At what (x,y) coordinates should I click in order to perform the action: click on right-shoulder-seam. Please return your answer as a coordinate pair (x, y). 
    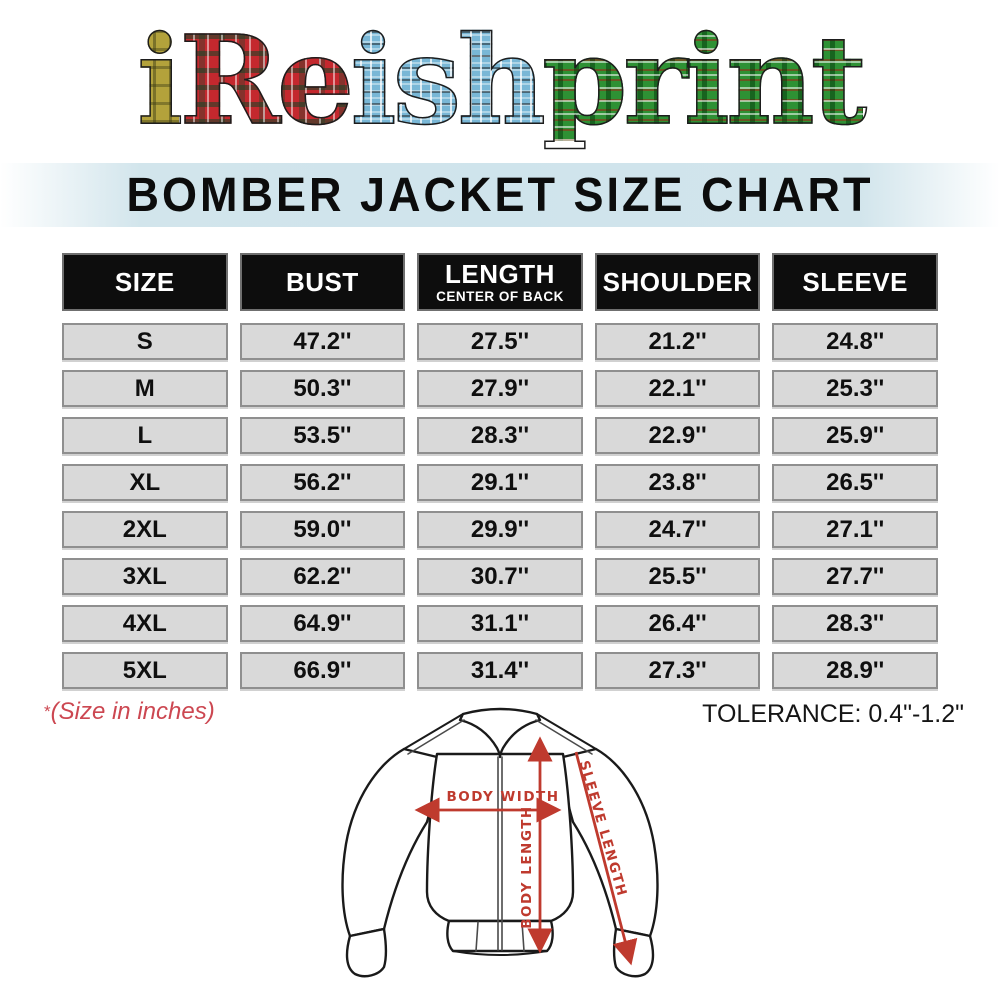
    Looking at the image, I should click on (566, 731).